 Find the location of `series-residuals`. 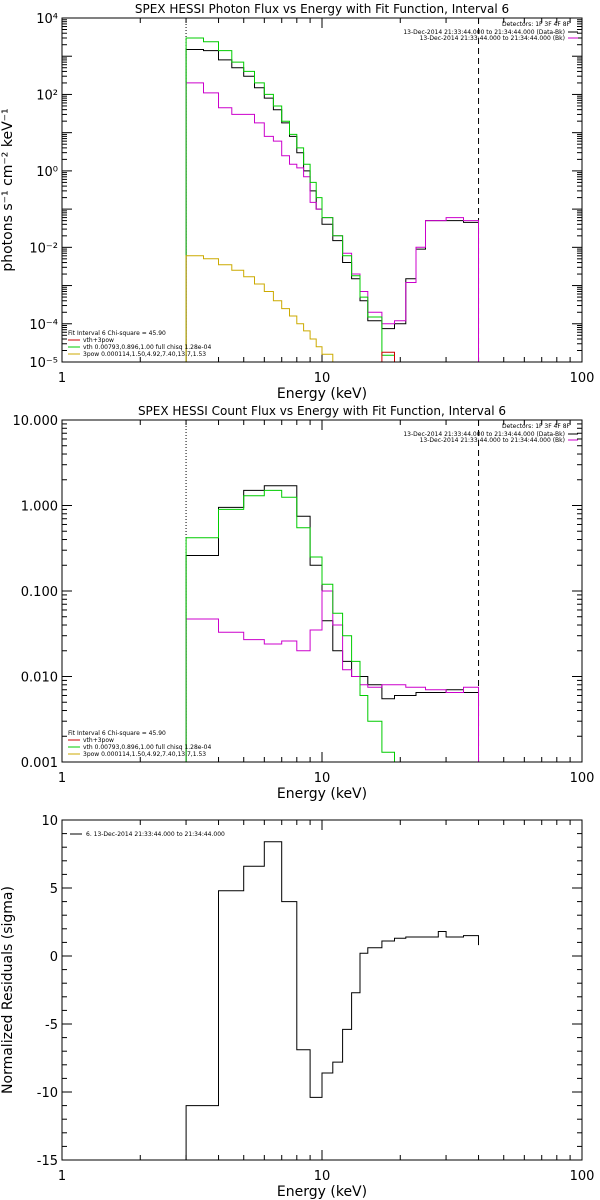

series-residuals is located at coordinates (332, 1000).